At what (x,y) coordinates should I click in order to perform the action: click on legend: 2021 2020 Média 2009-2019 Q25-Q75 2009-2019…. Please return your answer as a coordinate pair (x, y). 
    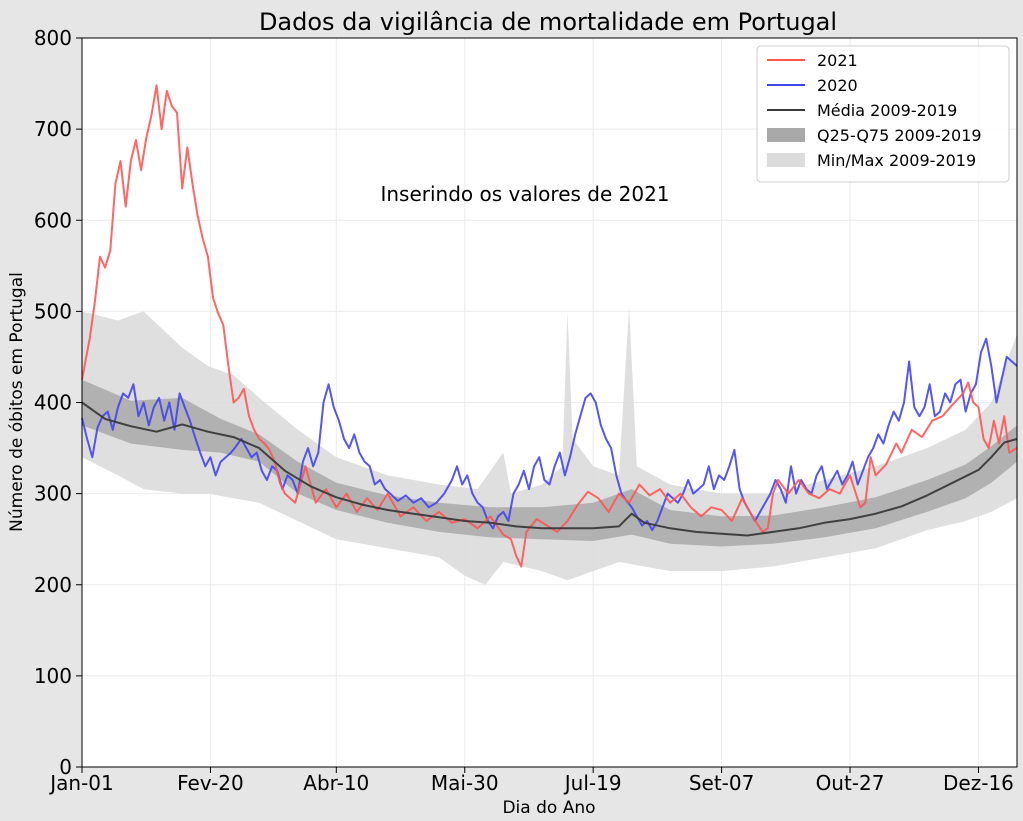
    Looking at the image, I should click on (883, 114).